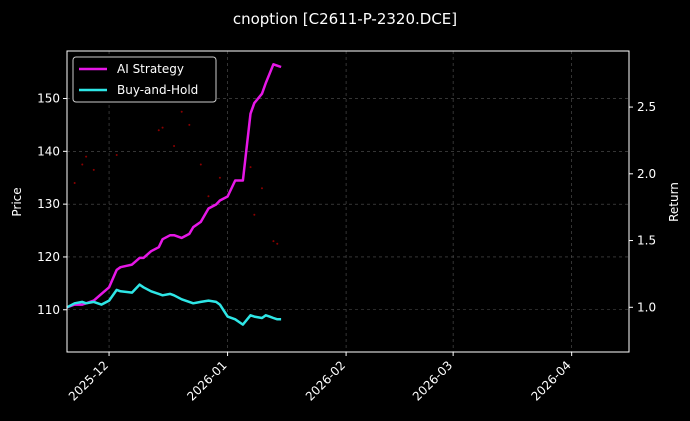 This screenshot has height=421, width=690. I want to click on y-left-tick-label: 110, so click(48, 310).